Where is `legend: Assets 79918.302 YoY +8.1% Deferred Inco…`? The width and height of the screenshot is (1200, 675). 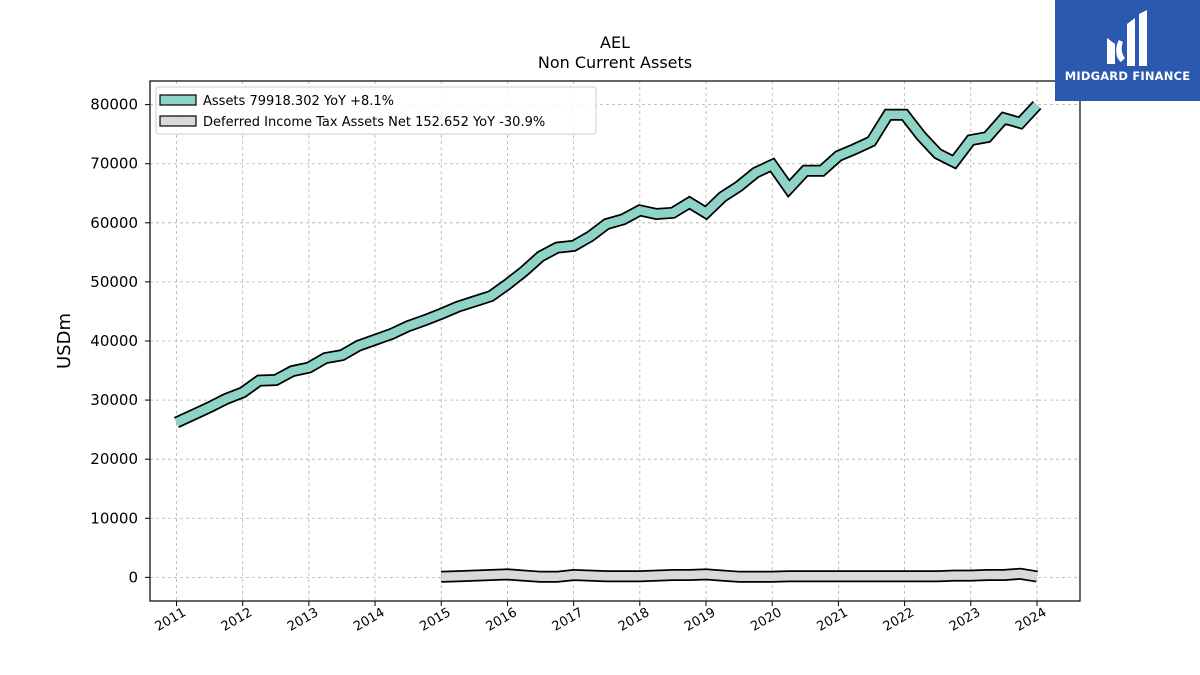 legend: Assets 79918.302 YoY +8.1% Deferred Inco… is located at coordinates (376, 110).